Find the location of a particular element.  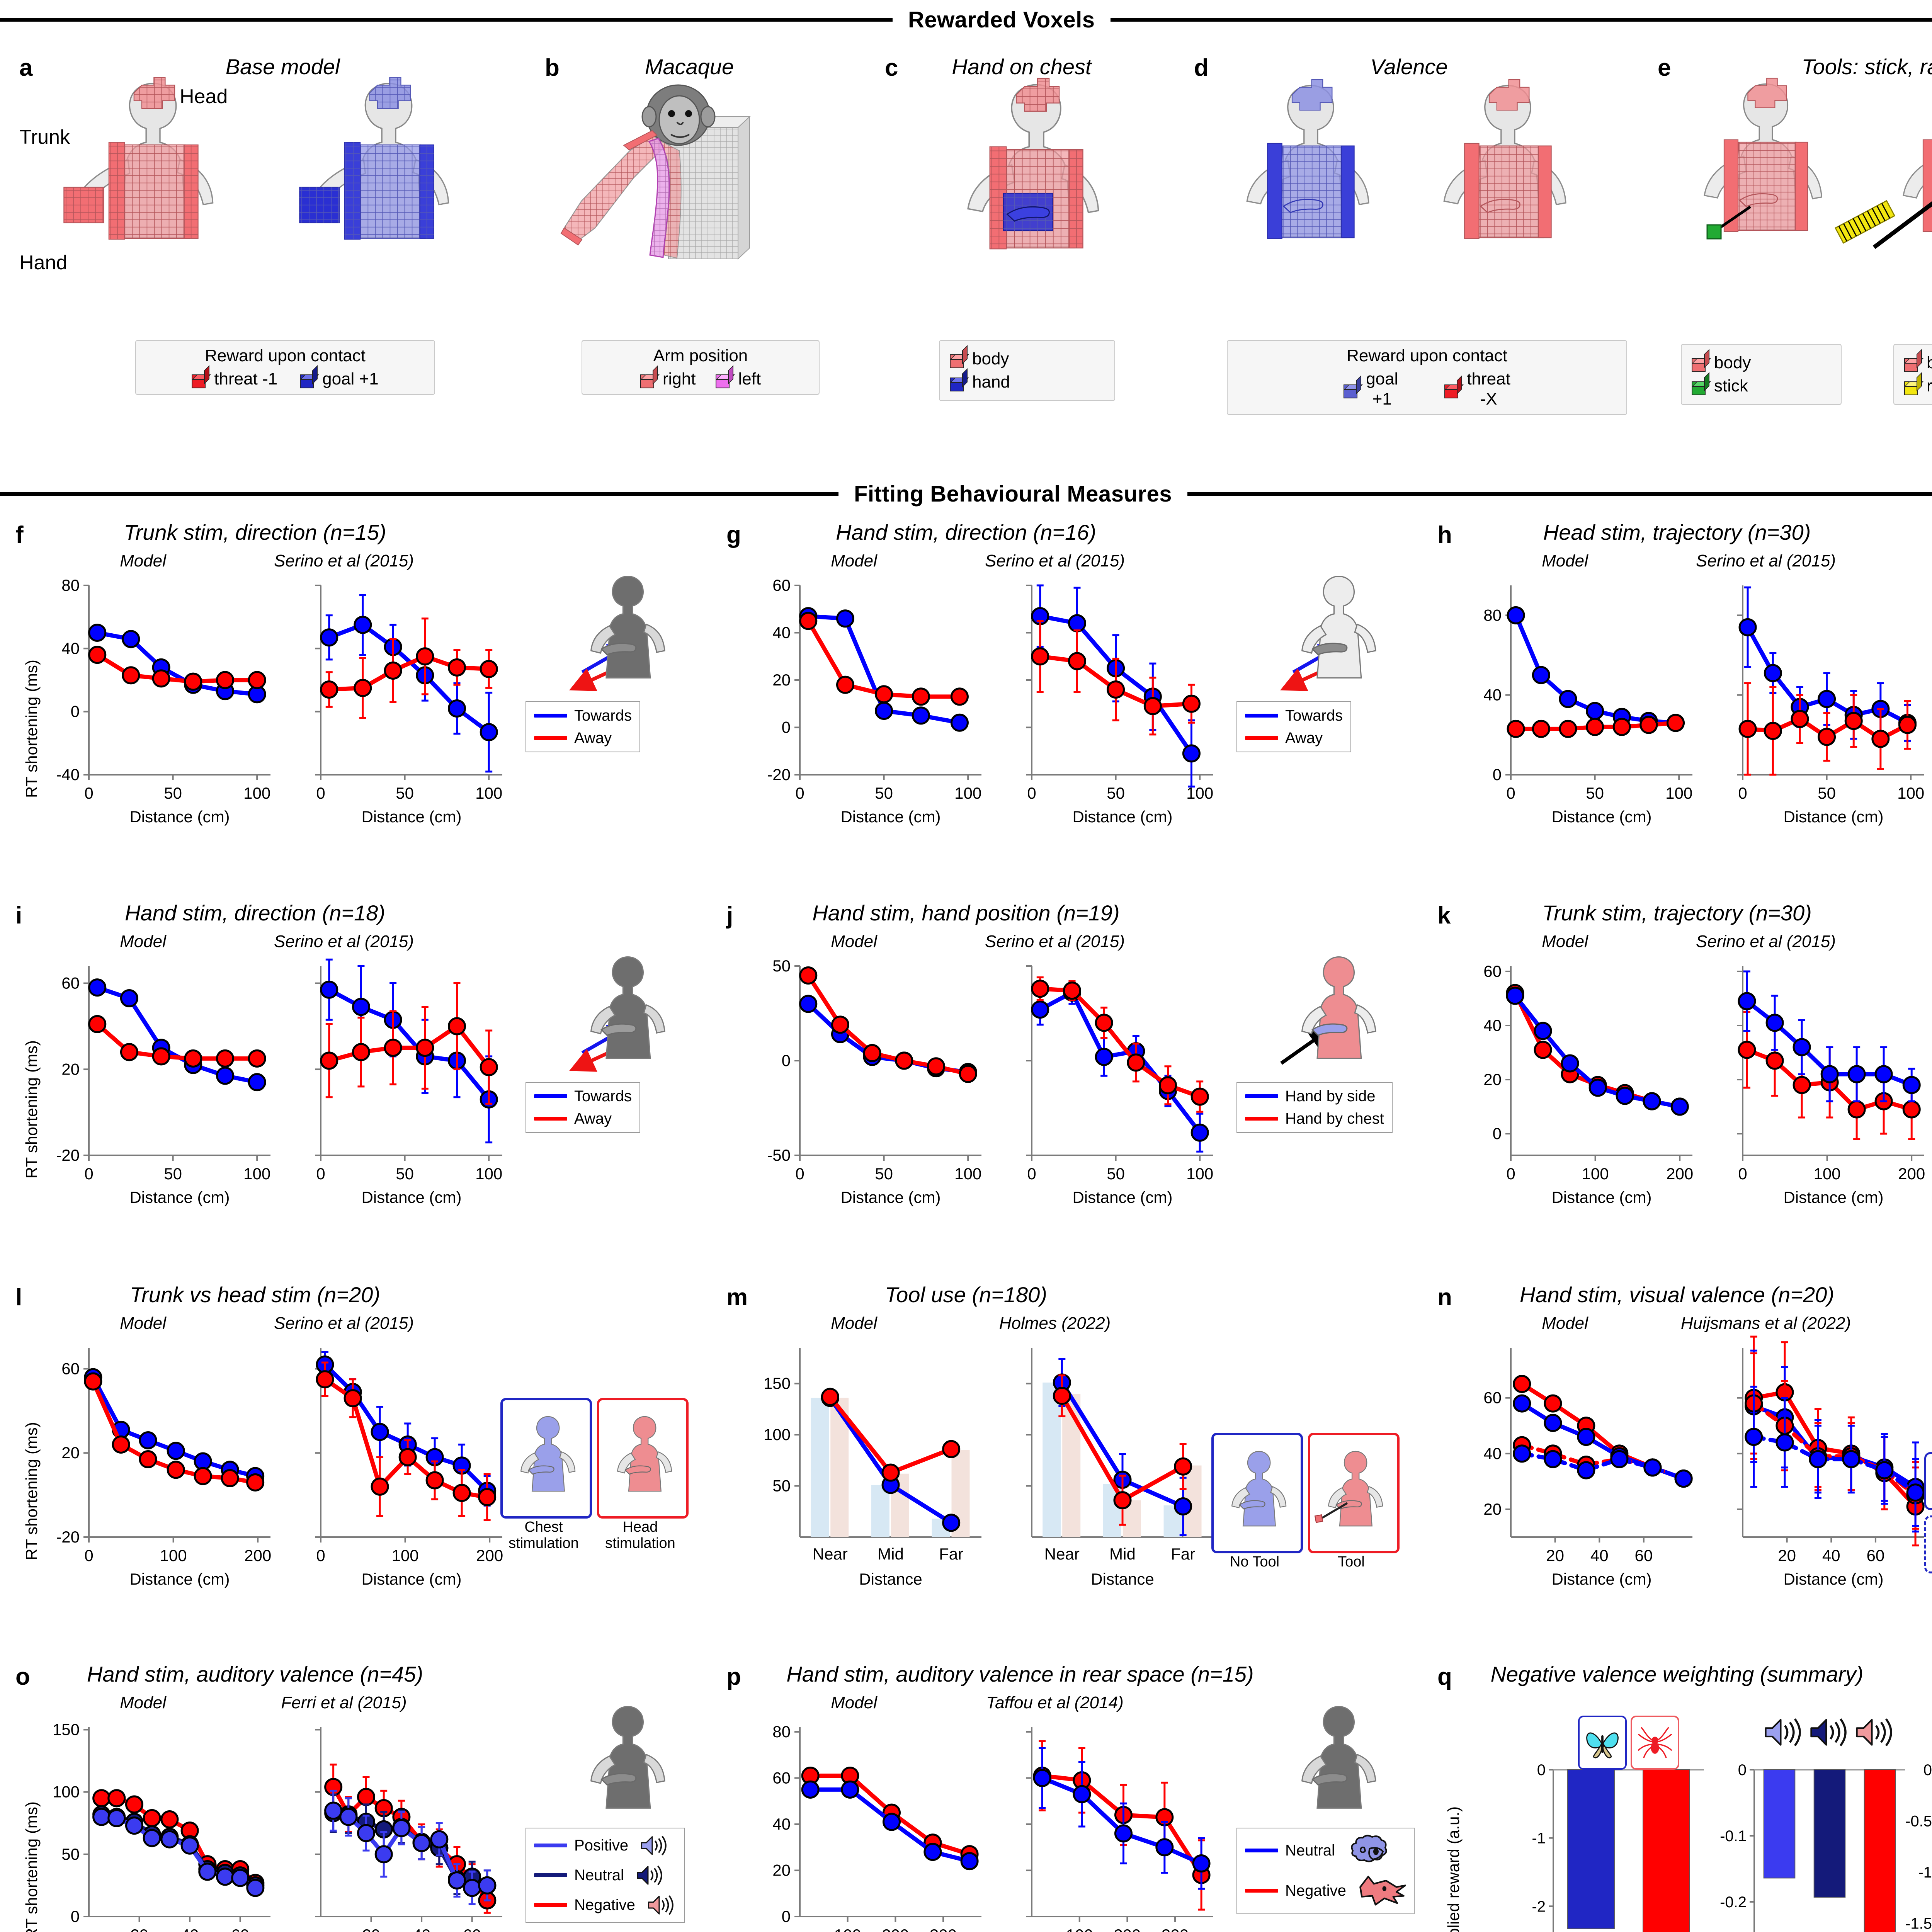

panel-n-xlabel-model: Distance (cm) is located at coordinates (1601, 1579).